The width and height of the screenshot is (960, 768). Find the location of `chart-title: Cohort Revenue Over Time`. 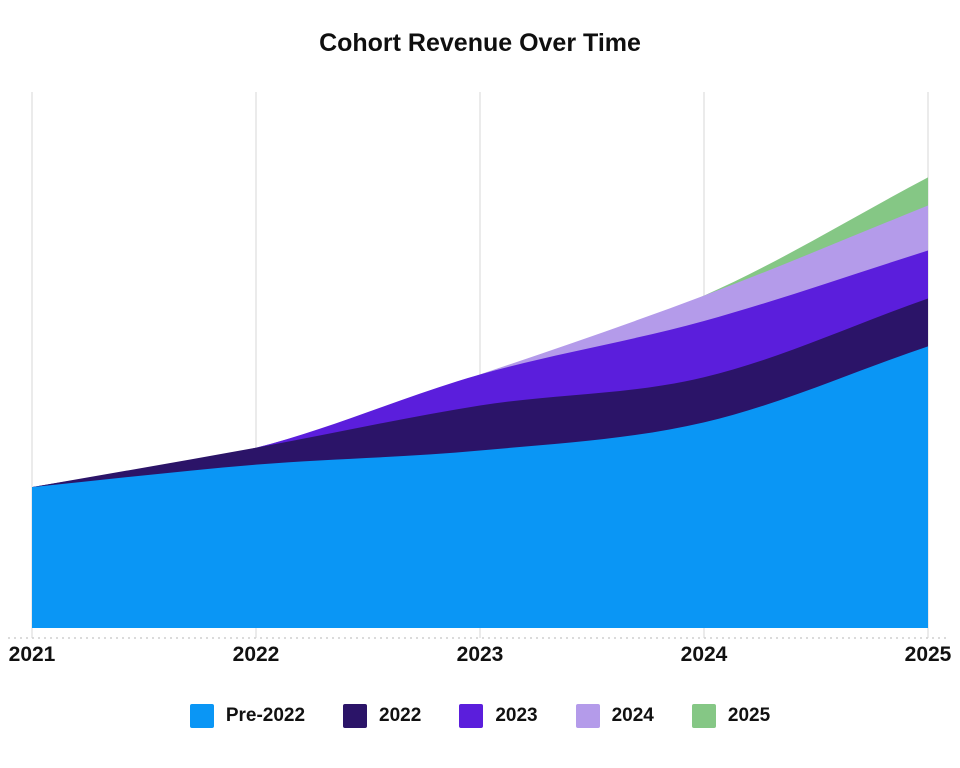

chart-title: Cohort Revenue Over Time is located at coordinates (480, 43).